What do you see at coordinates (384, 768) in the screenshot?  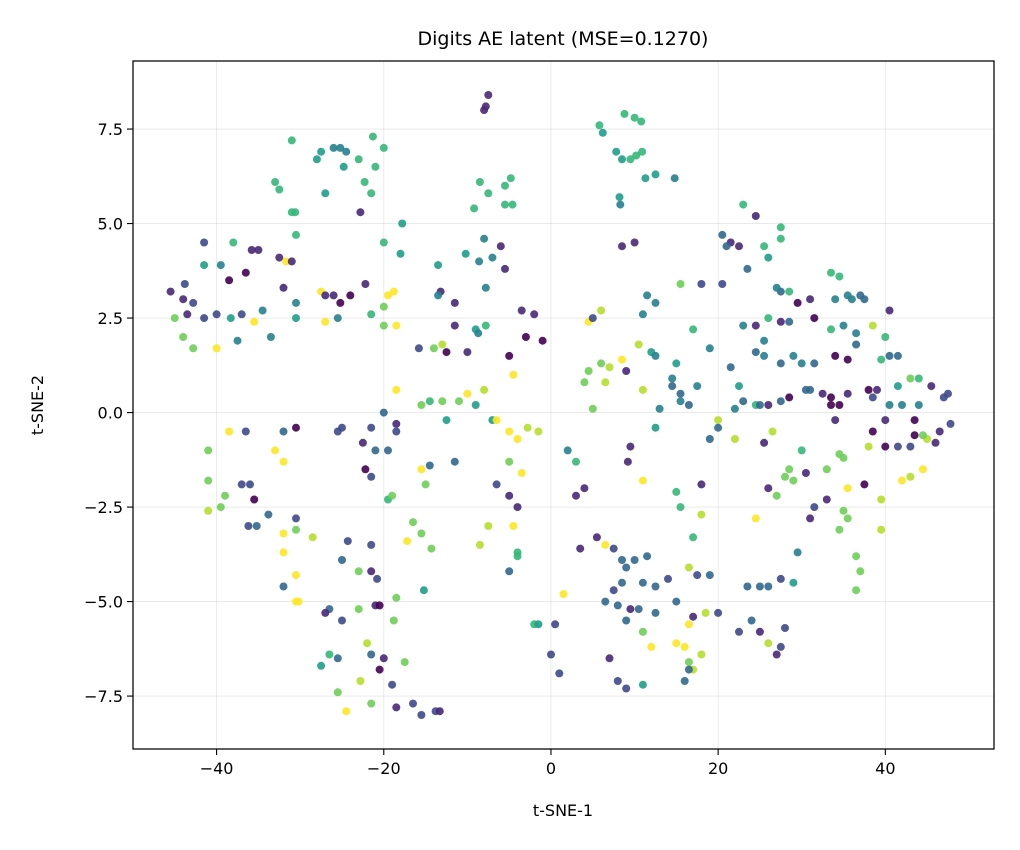 I see `x-tick-label: −20` at bounding box center [384, 768].